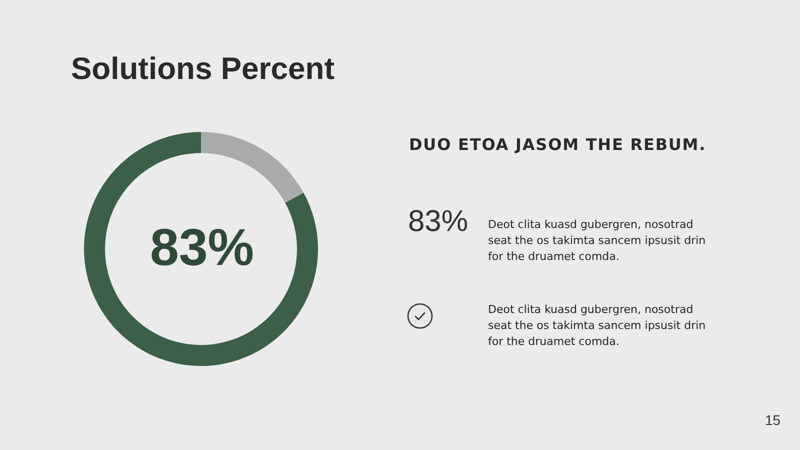  I want to click on chart-title: Solutions Percent, so click(203, 68).